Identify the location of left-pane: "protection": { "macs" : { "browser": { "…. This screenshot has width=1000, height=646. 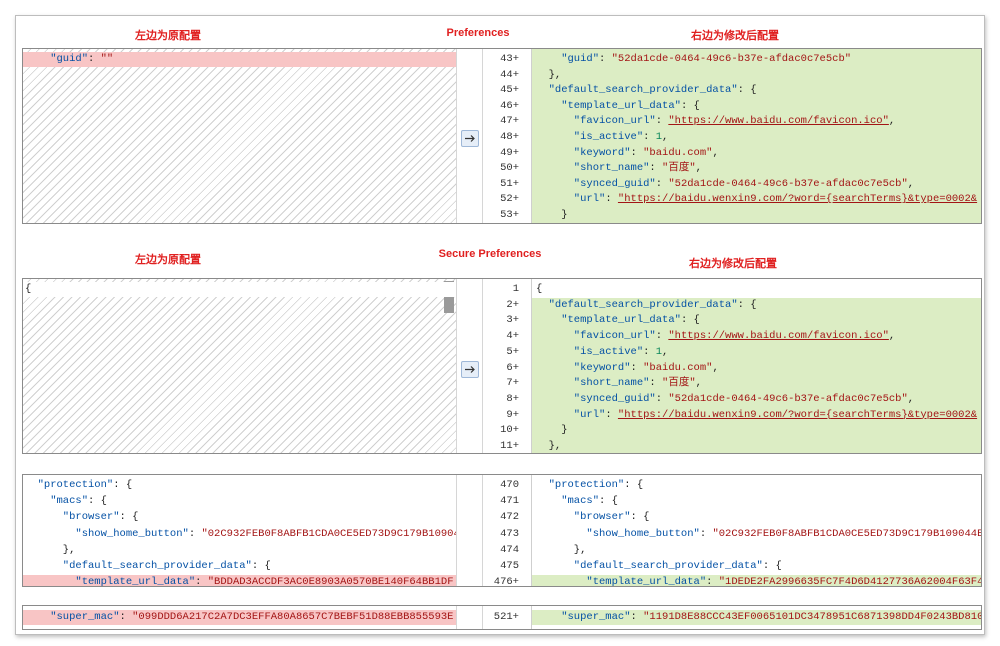
(239, 530).